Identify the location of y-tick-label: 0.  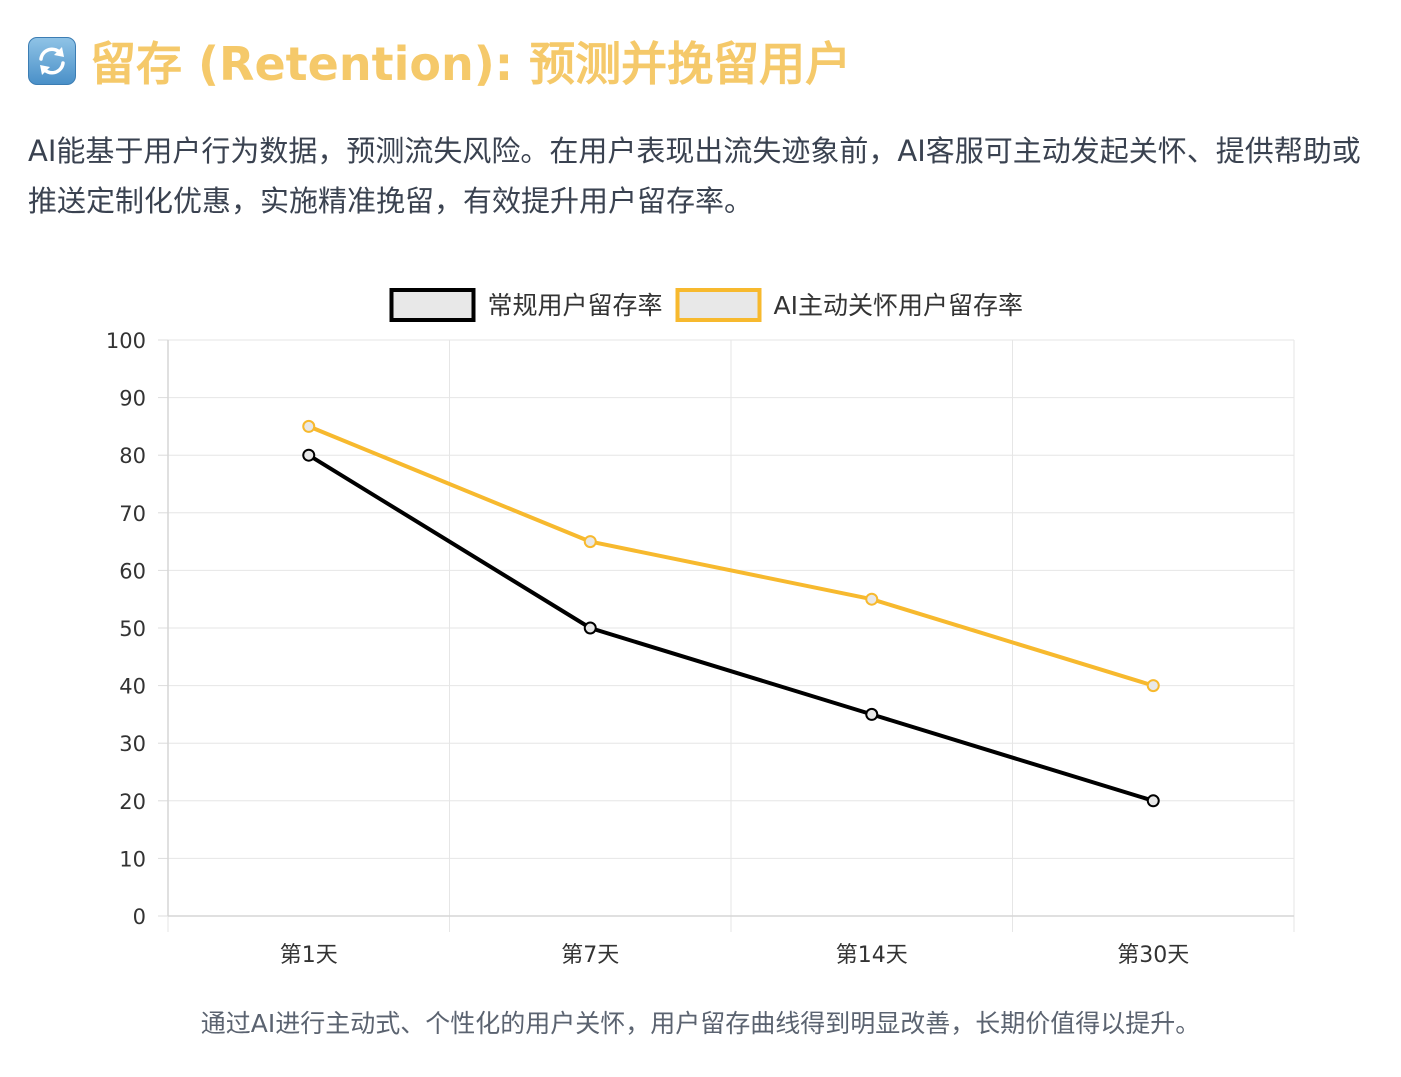
(139, 917).